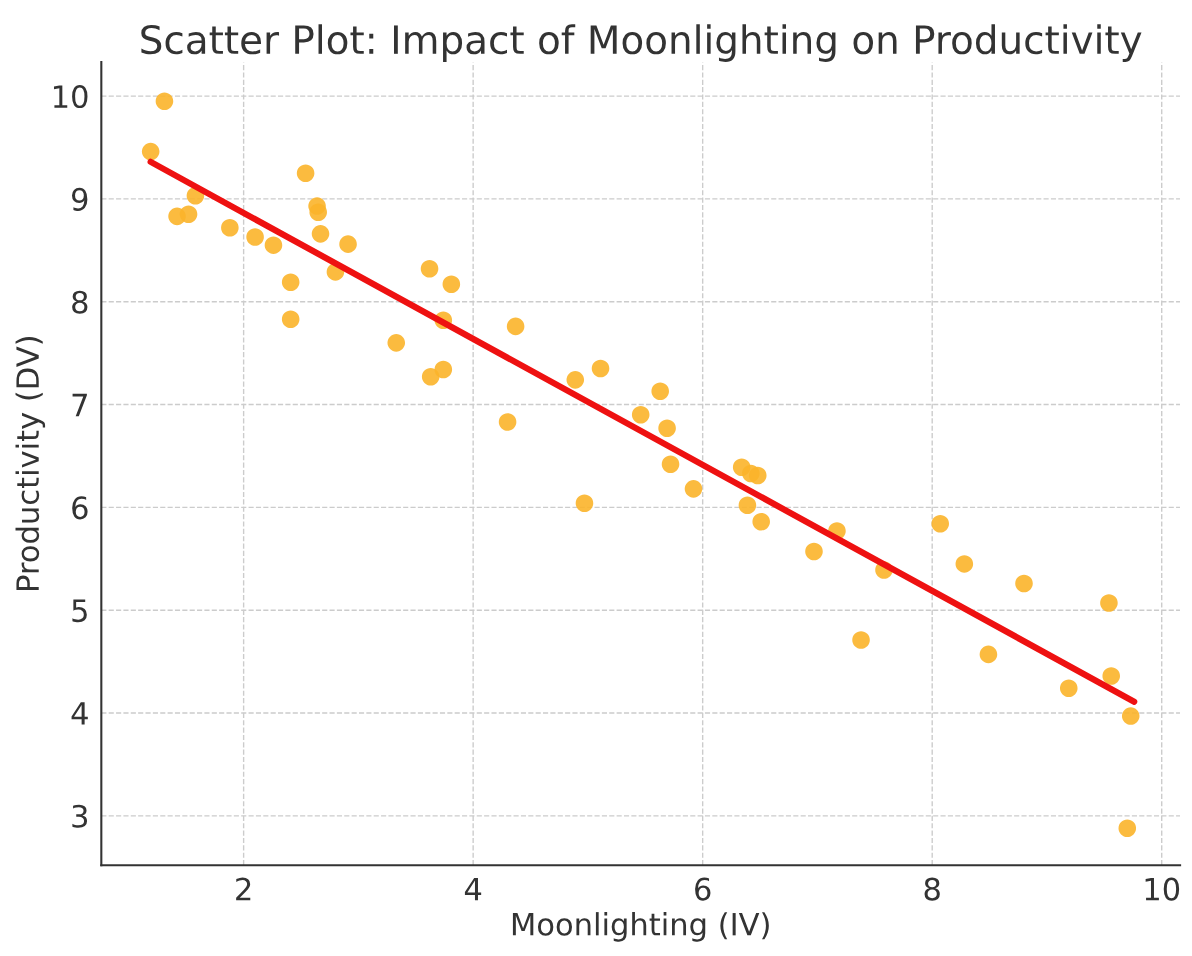  What do you see at coordinates (79, 611) in the screenshot?
I see `y-tick-label: 5` at bounding box center [79, 611].